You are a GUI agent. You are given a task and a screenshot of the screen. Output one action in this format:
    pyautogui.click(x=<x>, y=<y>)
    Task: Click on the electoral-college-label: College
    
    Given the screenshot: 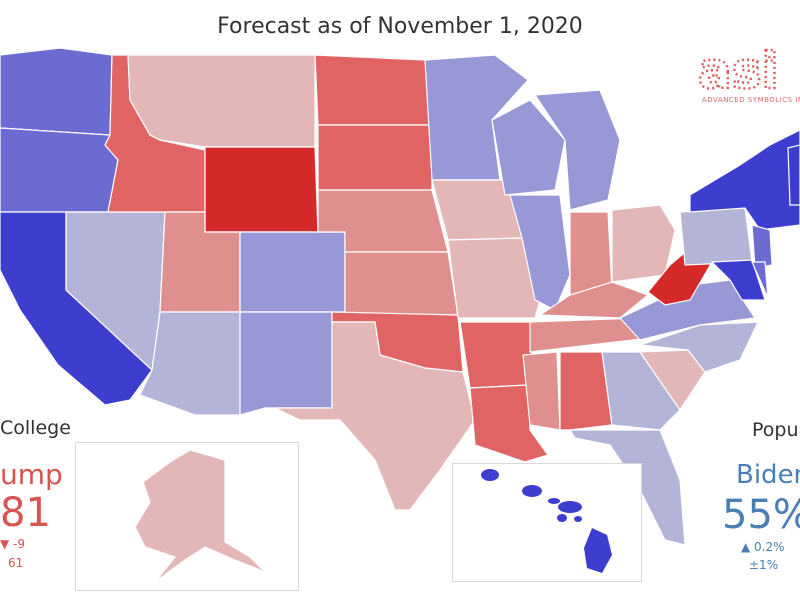 What is the action you would take?
    pyautogui.click(x=35, y=428)
    